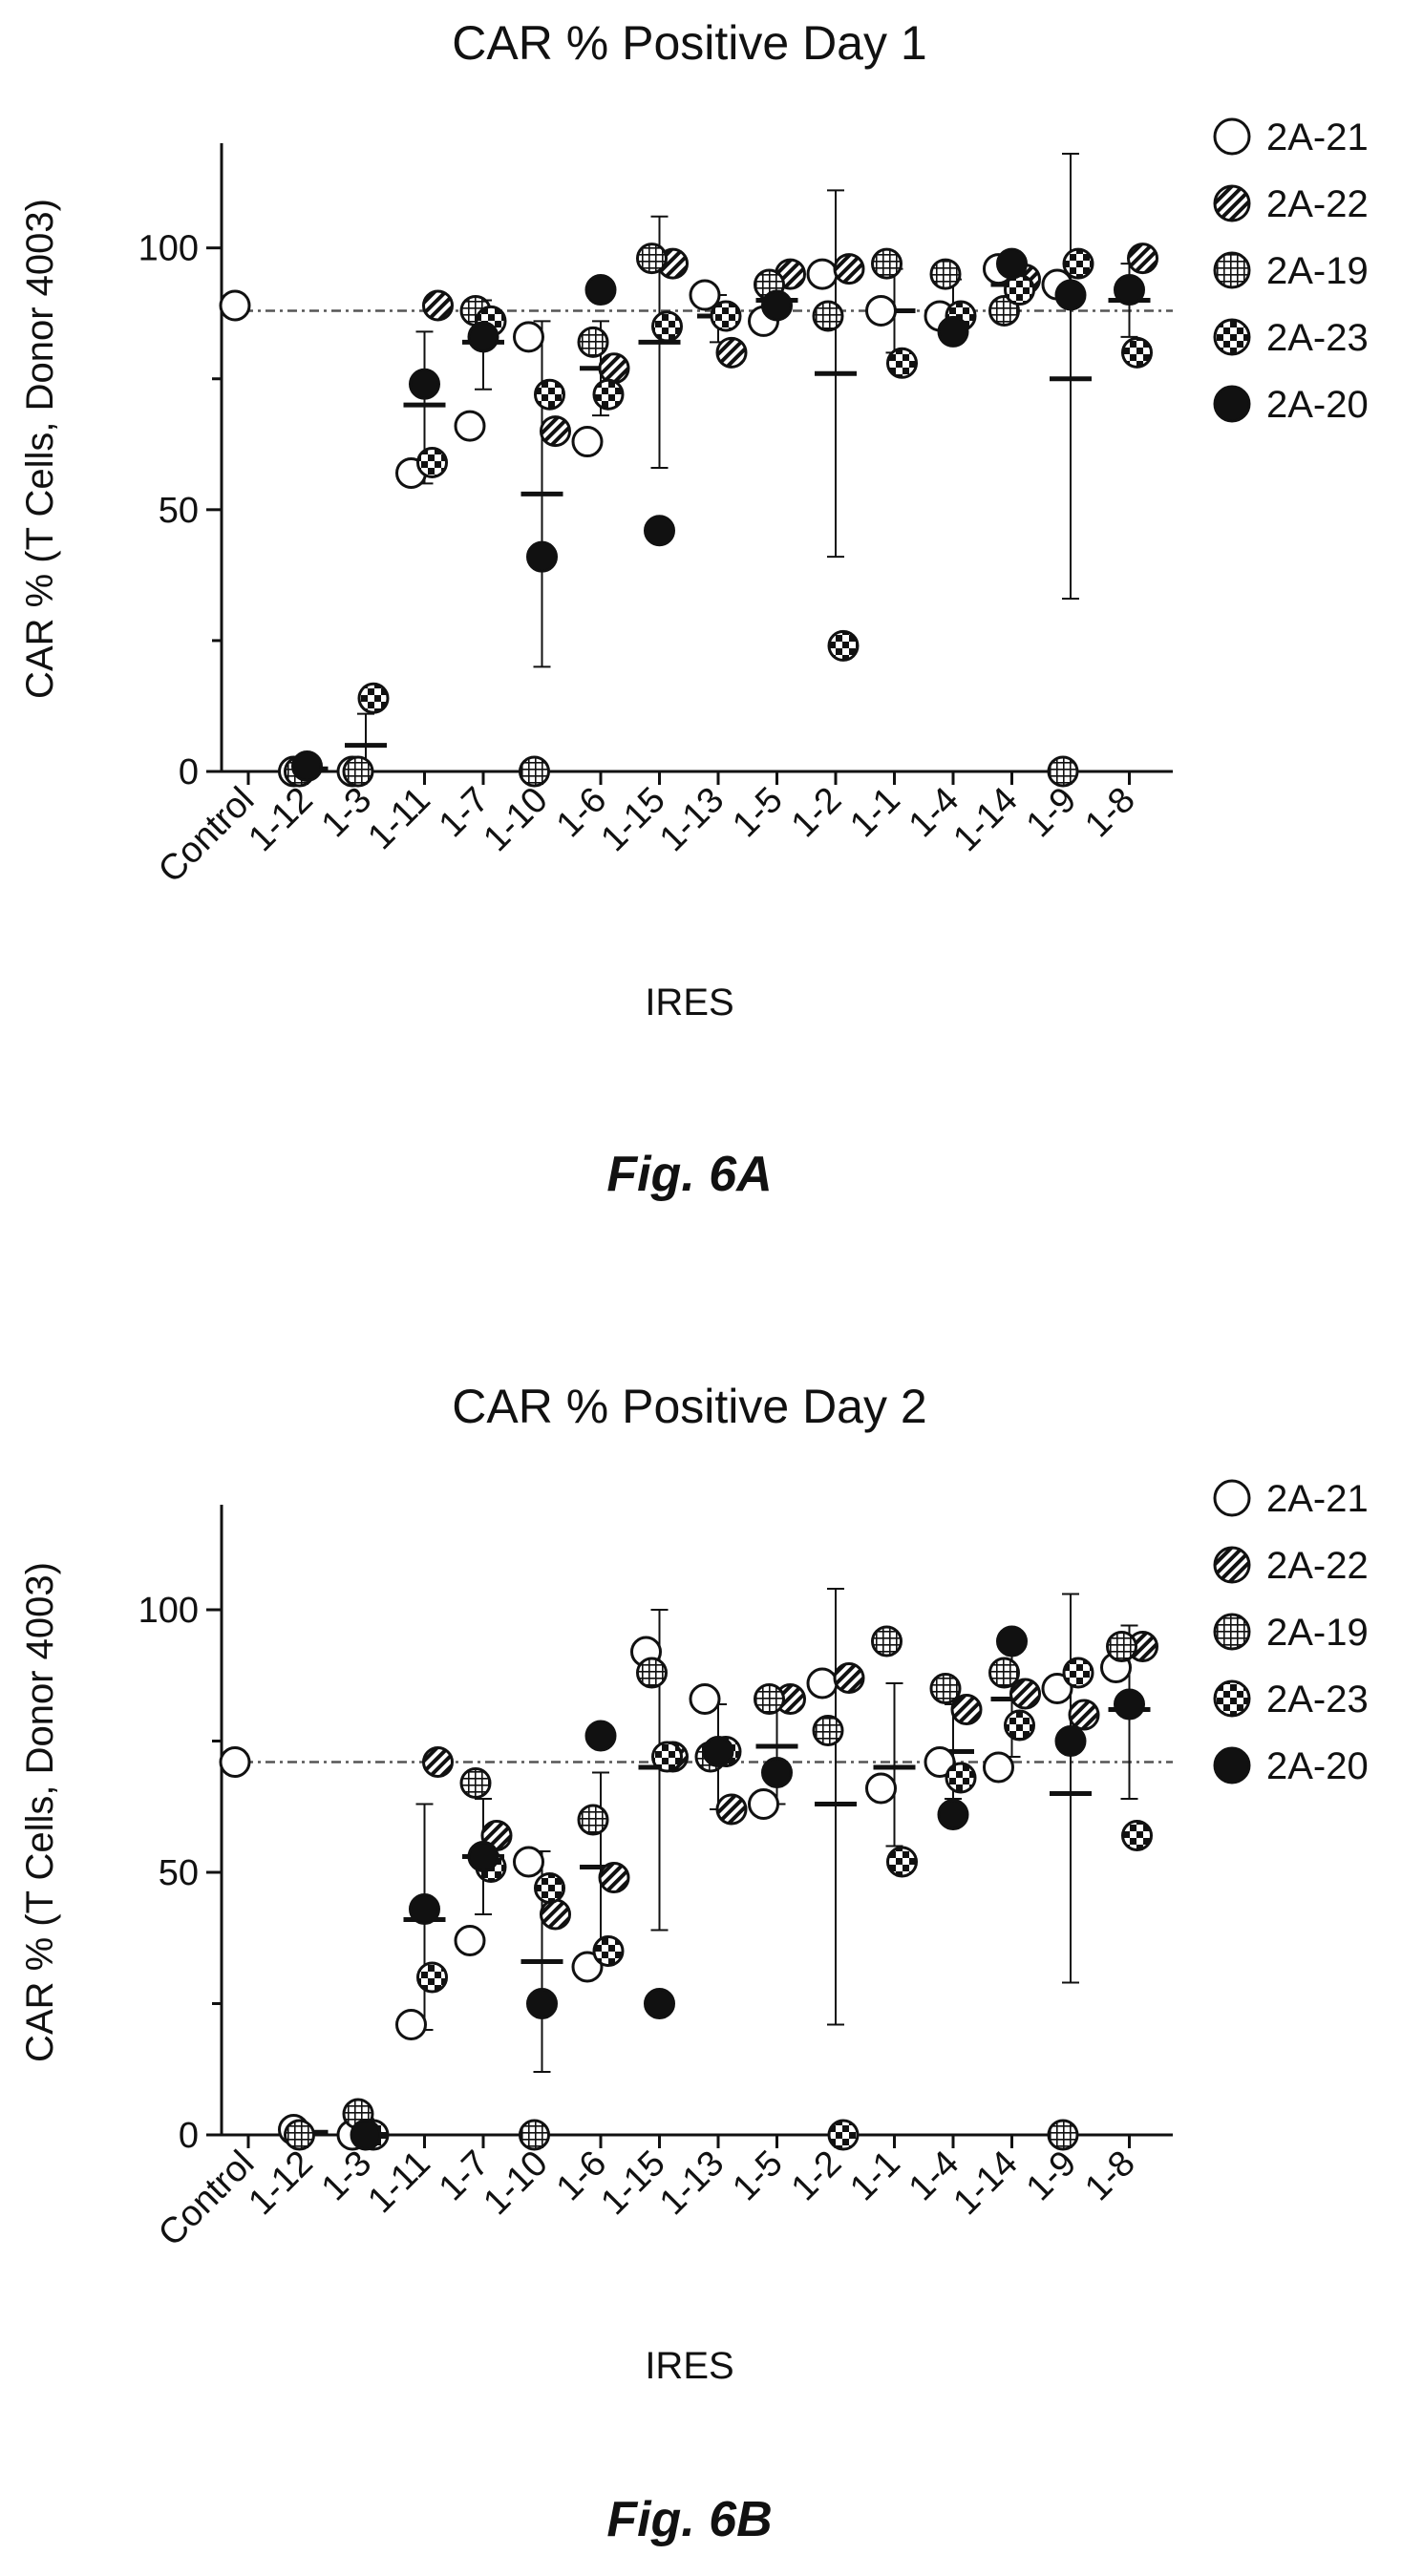  What do you see at coordinates (718, 1862) in the screenshot?
I see `error-bars` at bounding box center [718, 1862].